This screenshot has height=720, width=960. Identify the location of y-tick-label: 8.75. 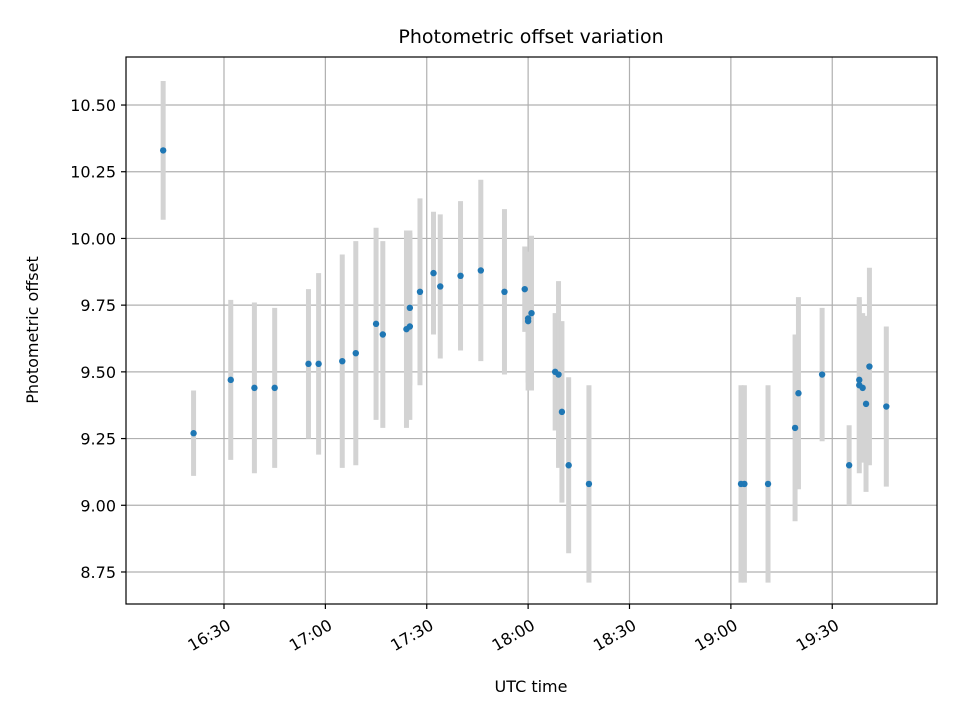
(98, 572).